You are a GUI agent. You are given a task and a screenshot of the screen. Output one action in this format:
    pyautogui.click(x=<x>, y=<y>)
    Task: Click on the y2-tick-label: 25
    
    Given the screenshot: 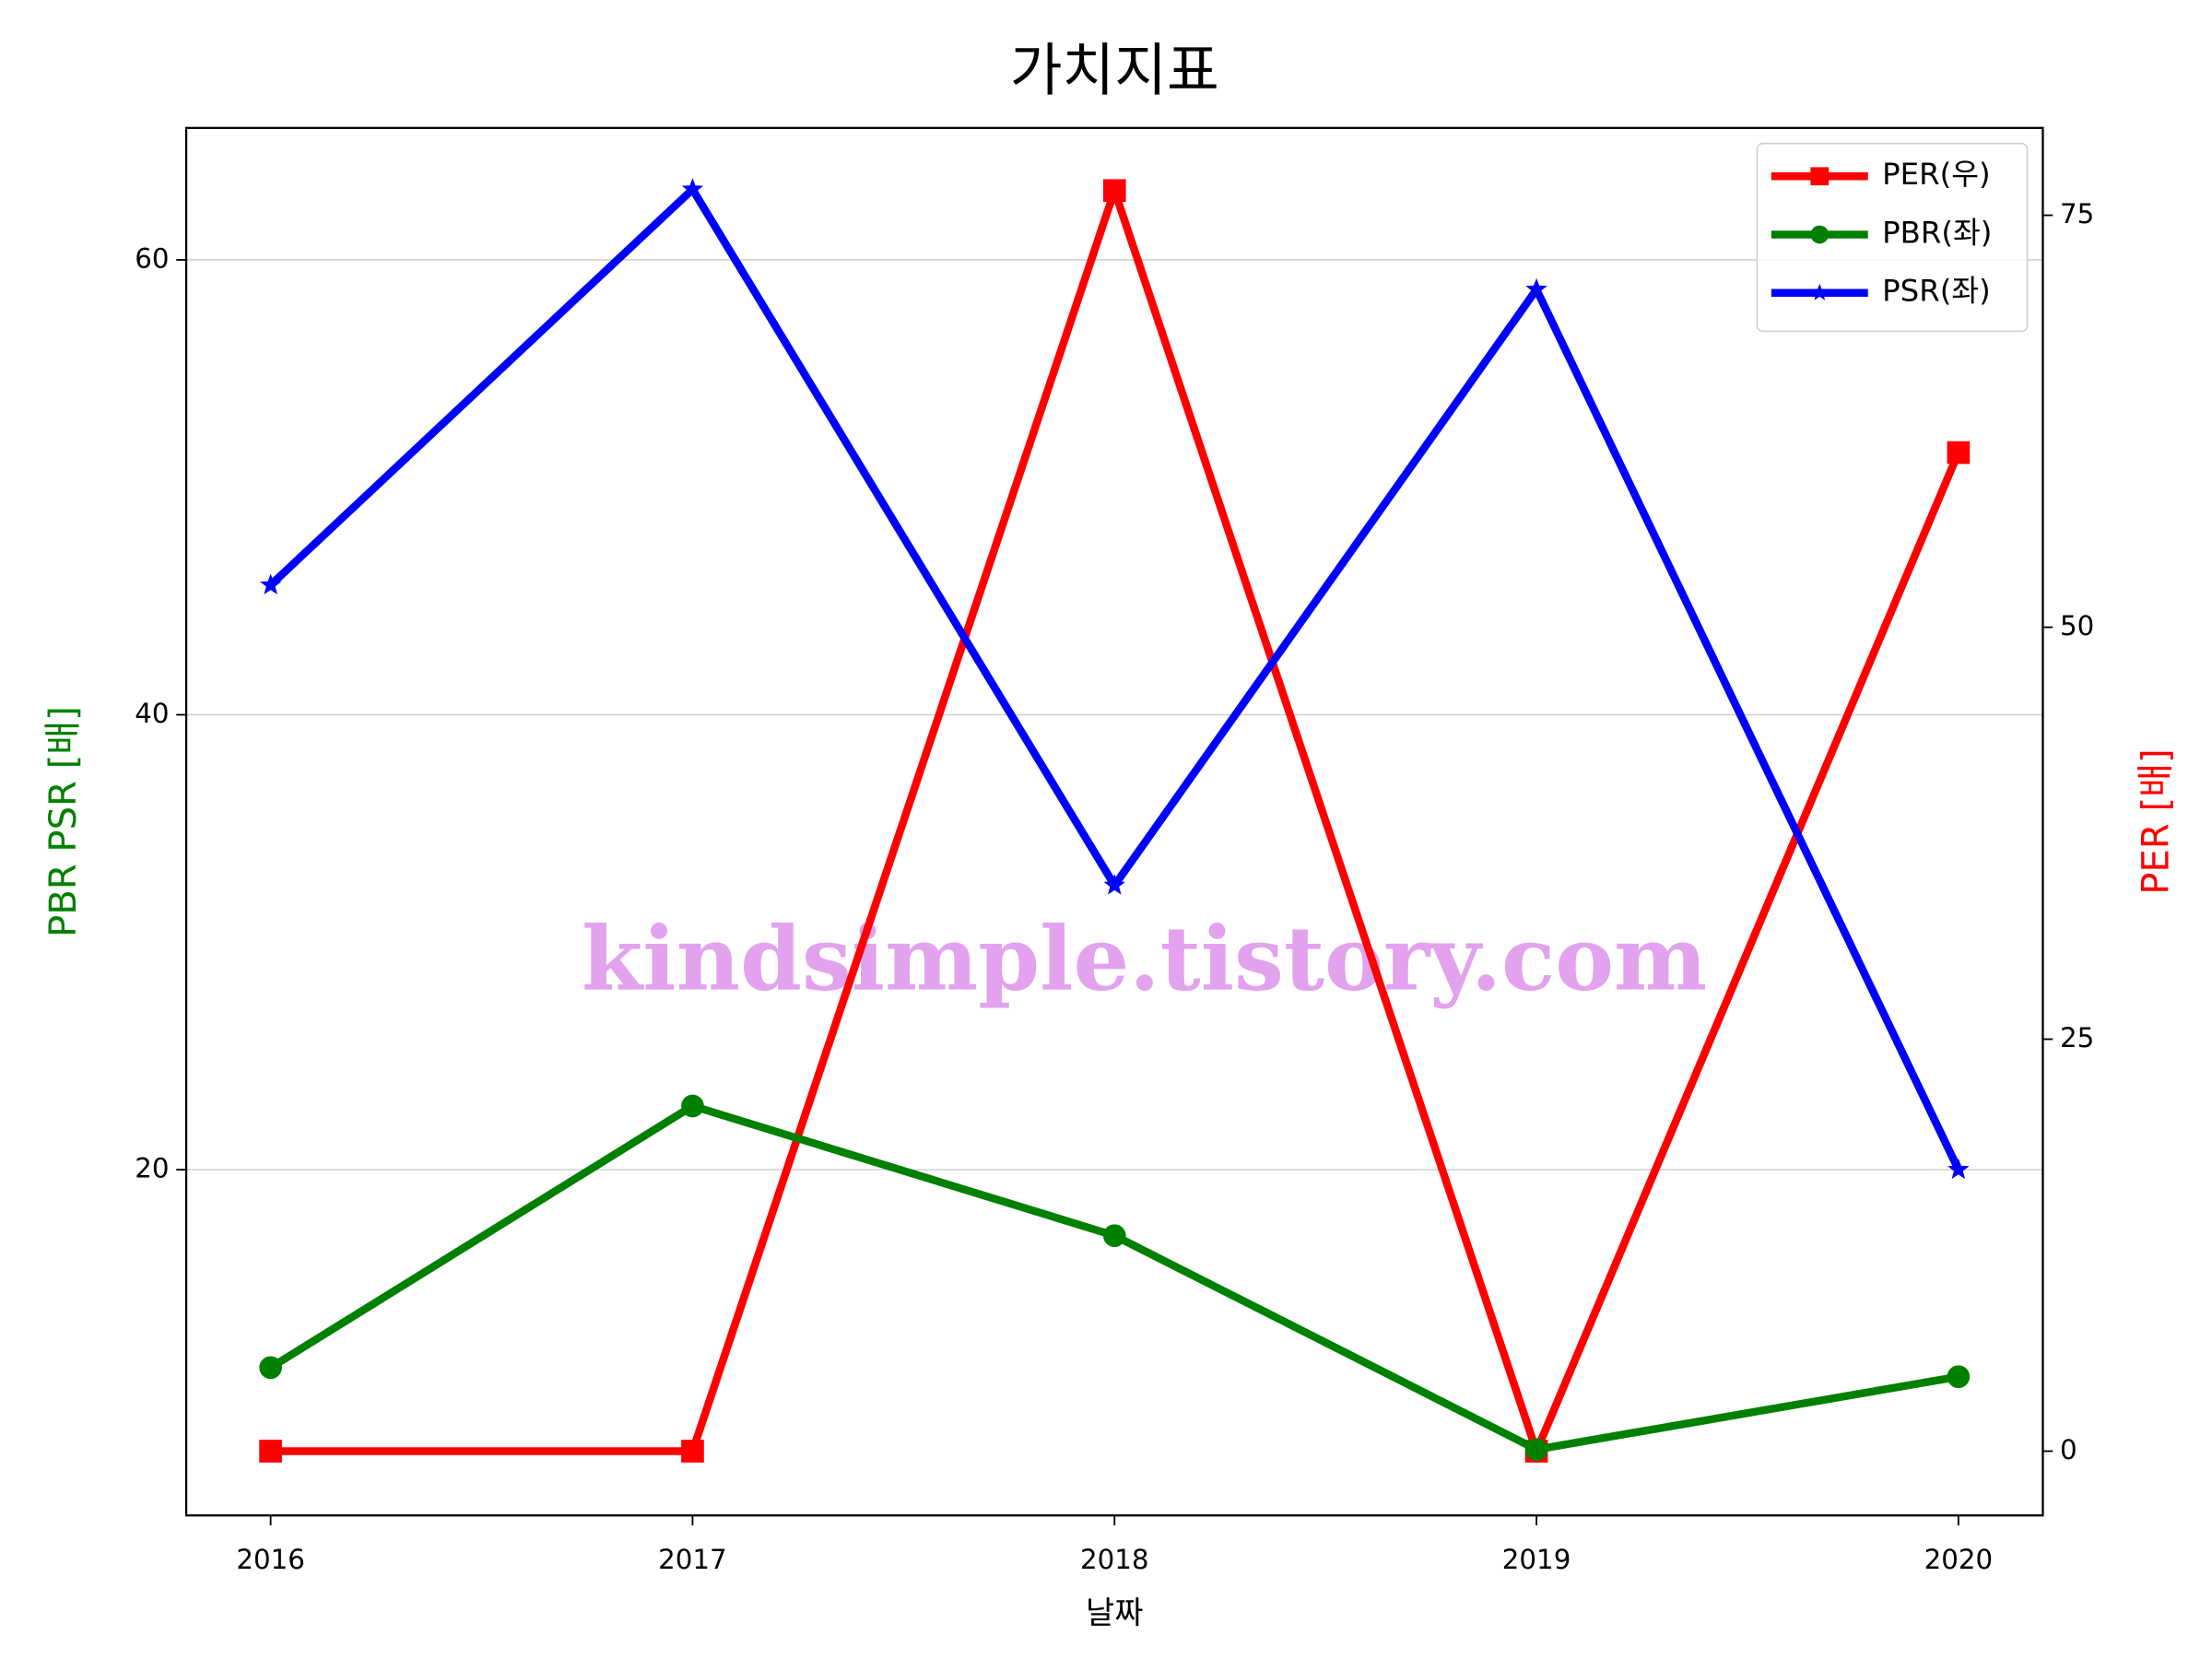 What is the action you would take?
    pyautogui.click(x=2077, y=1037)
    